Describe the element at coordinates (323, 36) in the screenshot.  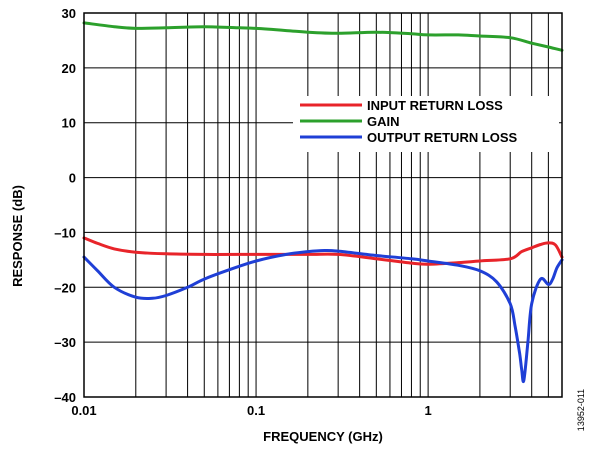
I see `series-line-gain` at that location.